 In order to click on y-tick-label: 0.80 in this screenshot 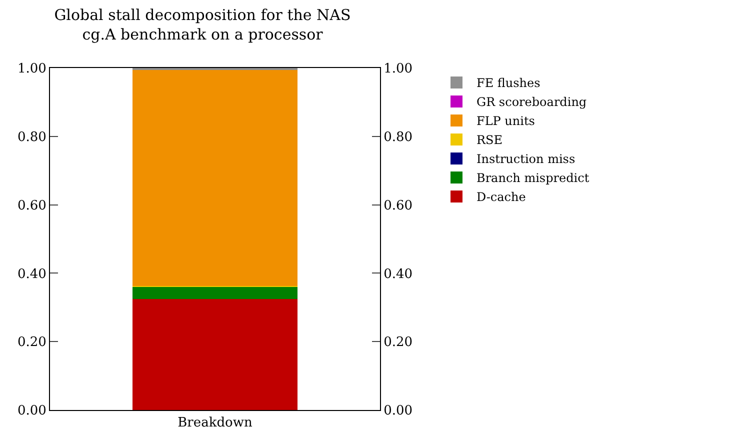, I will do `click(31, 137)`.